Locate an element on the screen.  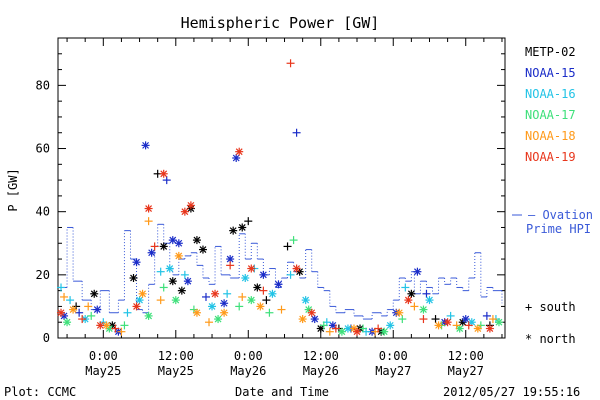
y-axis-label-group: P [GW] is located at coordinates (13, 189).